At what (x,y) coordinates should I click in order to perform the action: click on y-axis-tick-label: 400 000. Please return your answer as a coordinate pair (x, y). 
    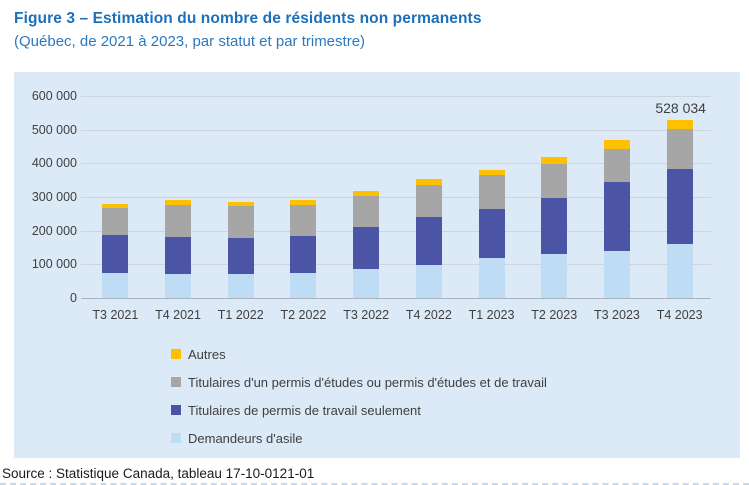
    Looking at the image, I should click on (54, 163).